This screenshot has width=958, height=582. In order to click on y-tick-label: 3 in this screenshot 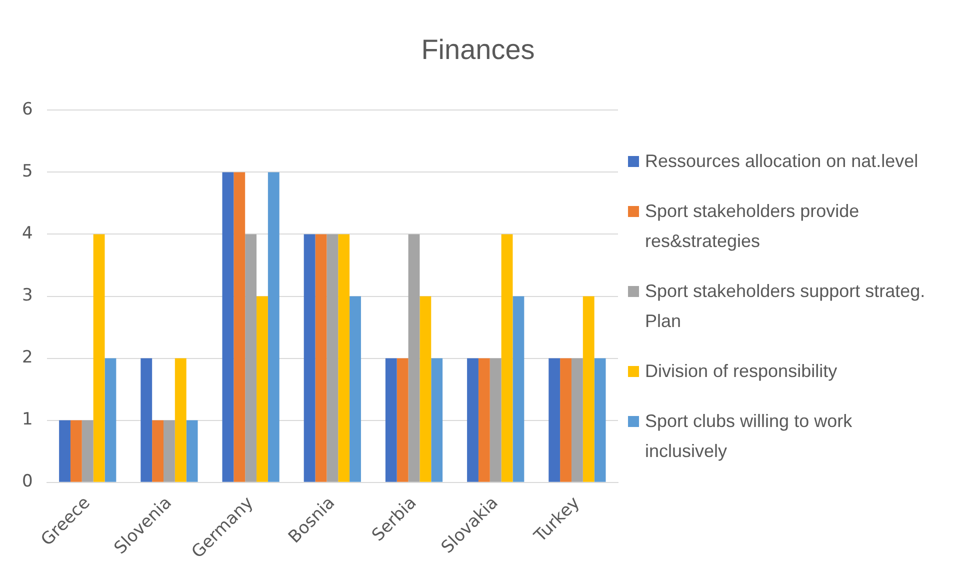, I will do `click(27, 296)`.